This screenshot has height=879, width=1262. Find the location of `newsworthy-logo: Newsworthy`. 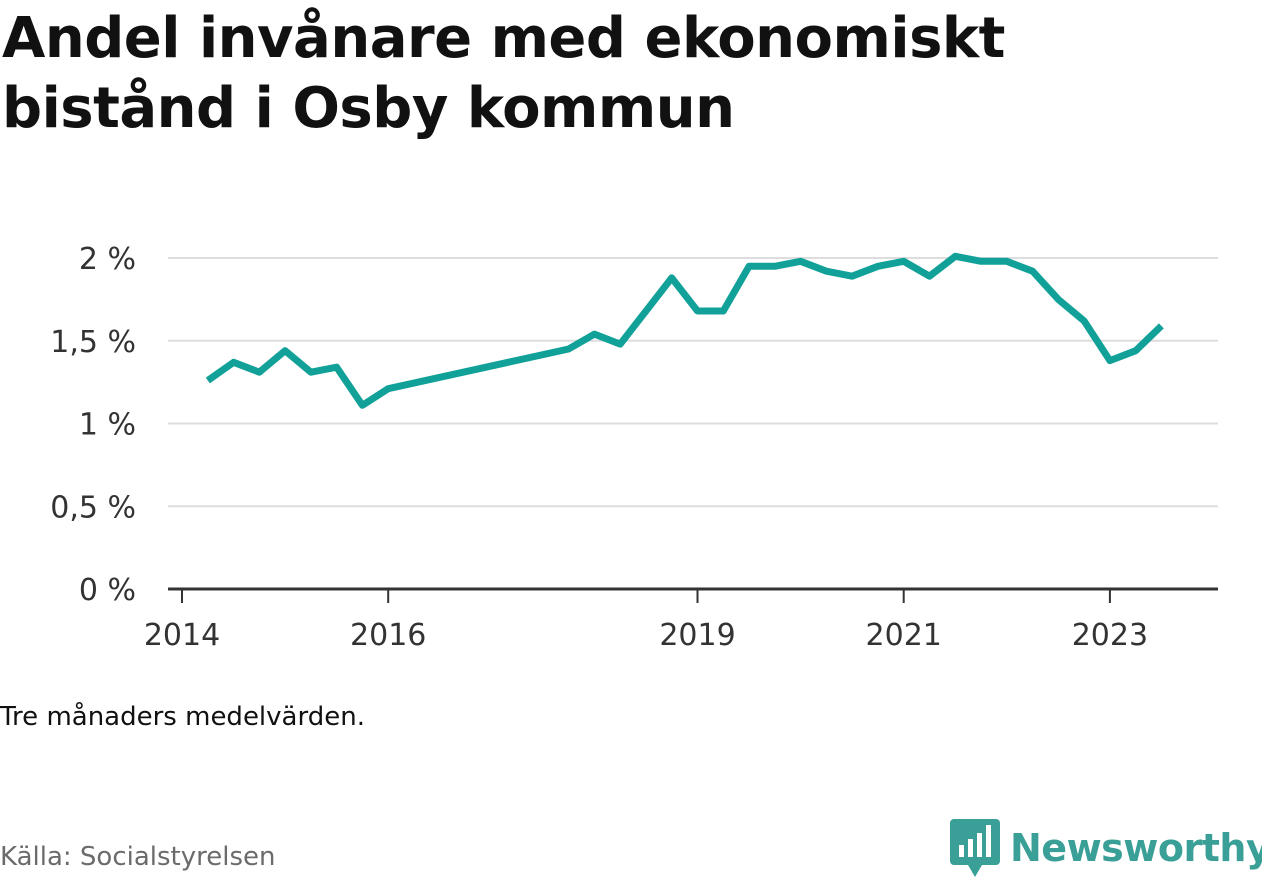

newsworthy-logo: Newsworthy is located at coordinates (1106, 848).